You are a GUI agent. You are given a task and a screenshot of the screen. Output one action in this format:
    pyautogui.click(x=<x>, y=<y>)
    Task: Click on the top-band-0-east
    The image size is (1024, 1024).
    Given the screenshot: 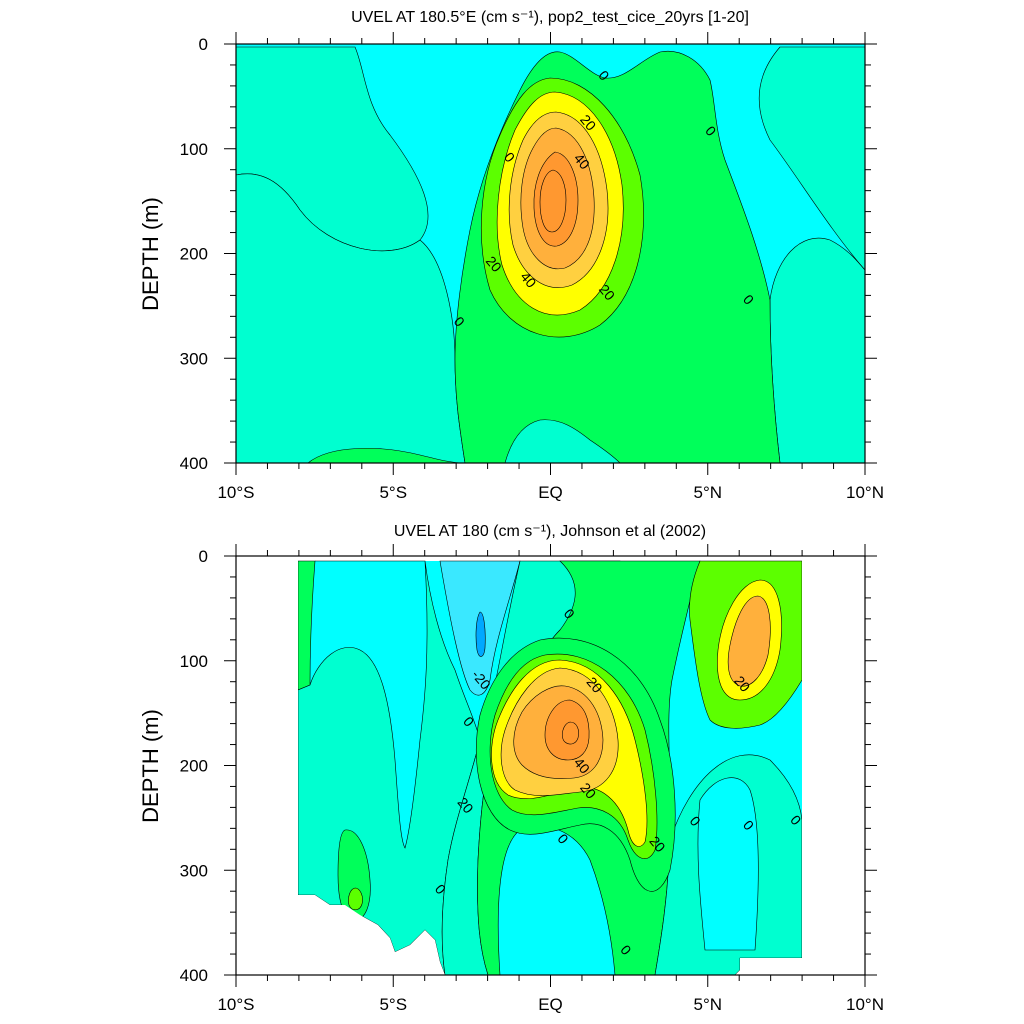 What is the action you would take?
    pyautogui.click(x=811, y=158)
    